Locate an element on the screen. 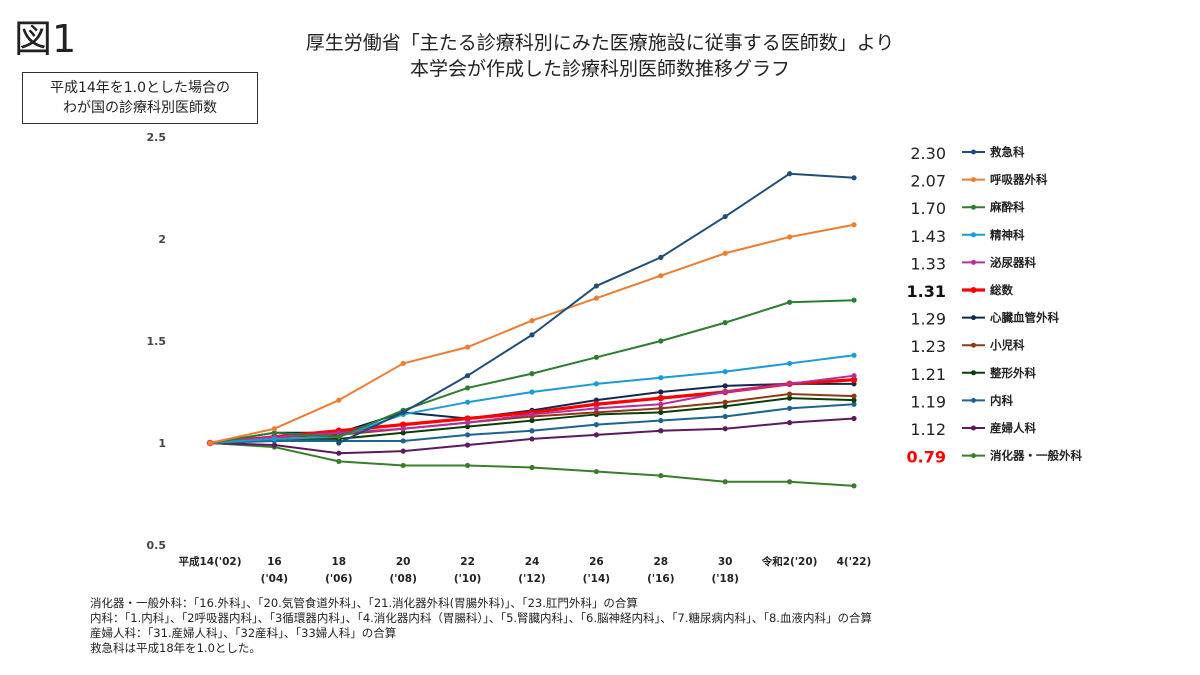 This screenshot has height=675, width=1200. x-tick-sublabel: ('06) is located at coordinates (338, 579).